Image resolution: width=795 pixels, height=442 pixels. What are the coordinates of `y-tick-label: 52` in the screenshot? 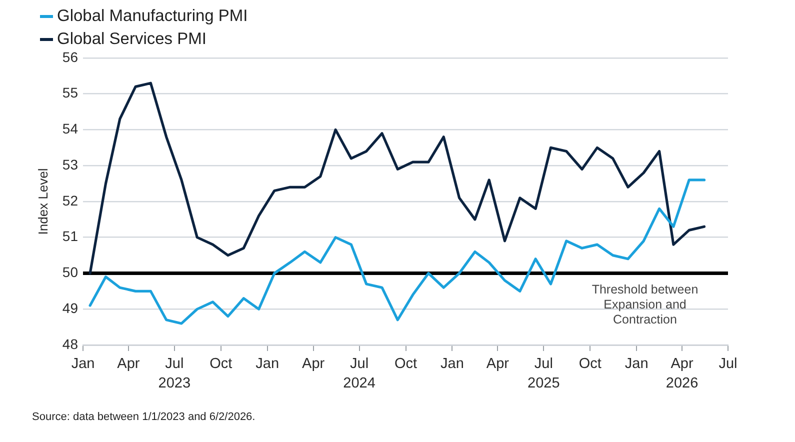 It's located at (70, 200).